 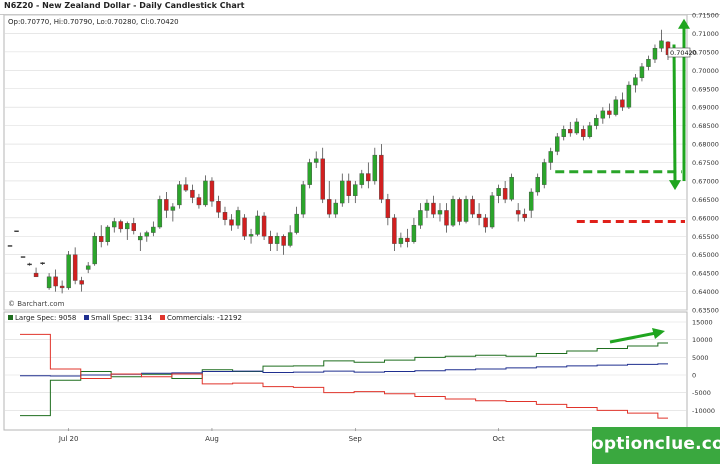 I want to click on x-tick-label: Jul 20, so click(x=68, y=439).